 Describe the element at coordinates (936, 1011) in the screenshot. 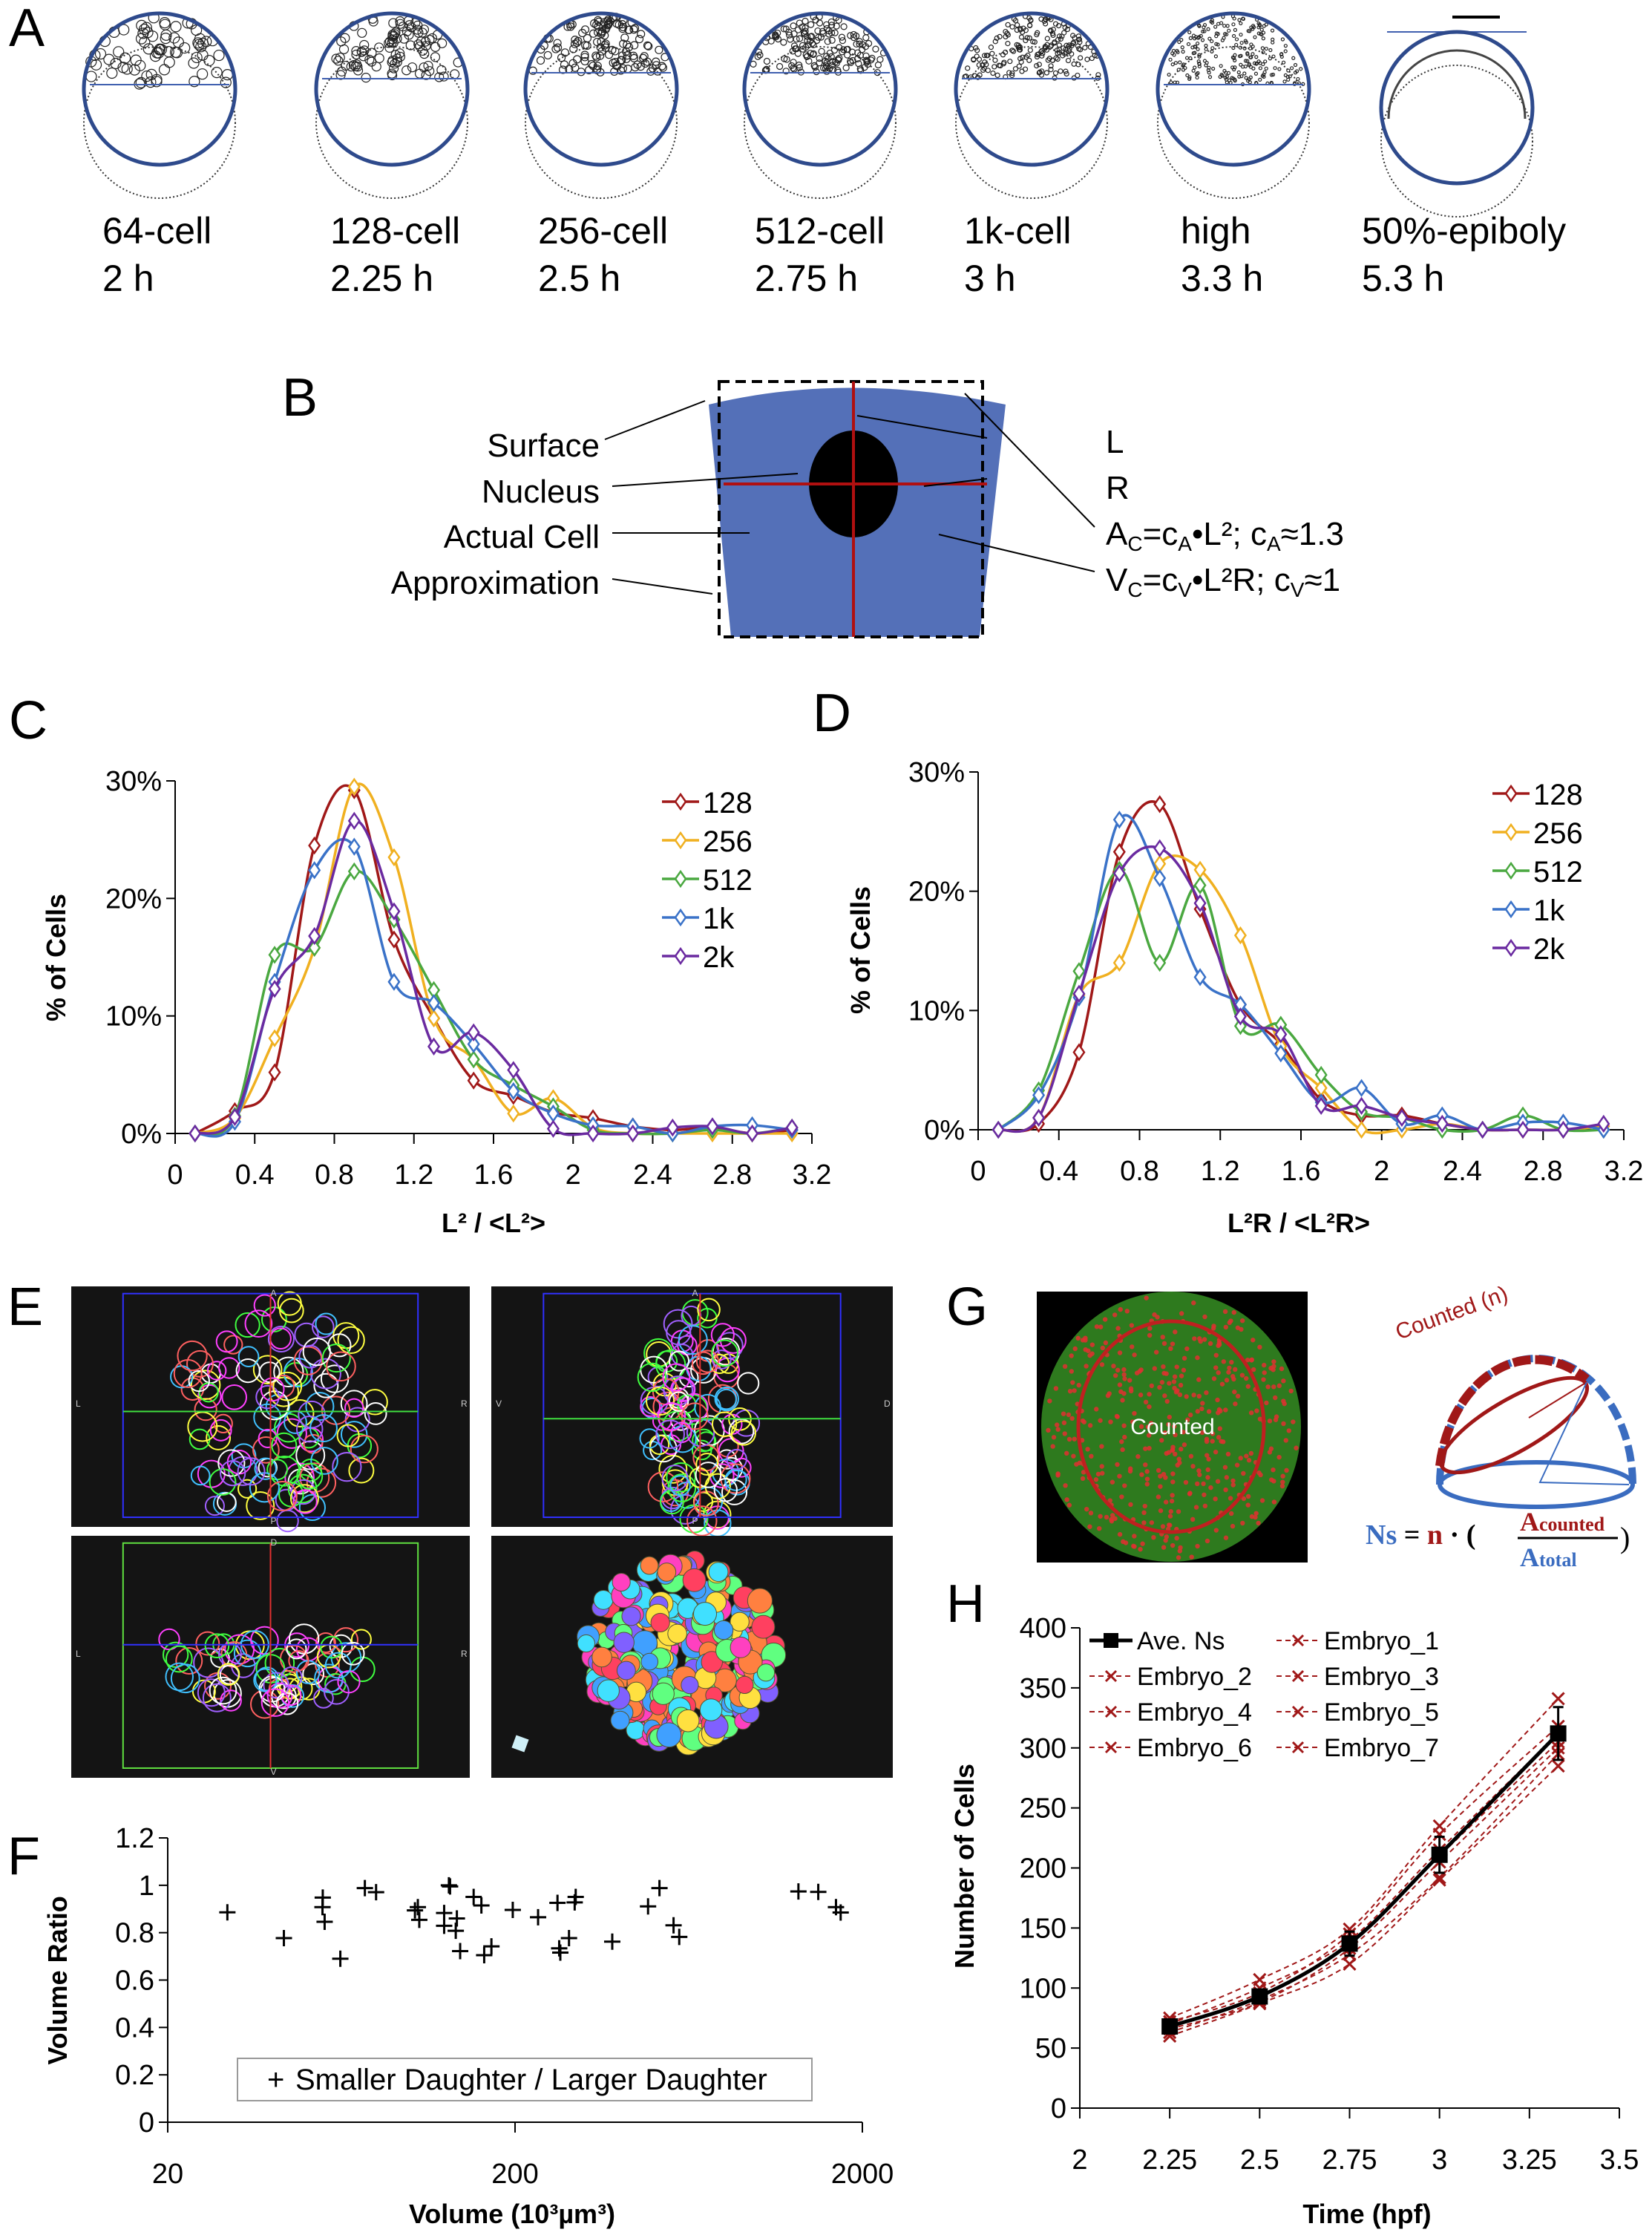

I see `y-tick-label: 10%` at that location.